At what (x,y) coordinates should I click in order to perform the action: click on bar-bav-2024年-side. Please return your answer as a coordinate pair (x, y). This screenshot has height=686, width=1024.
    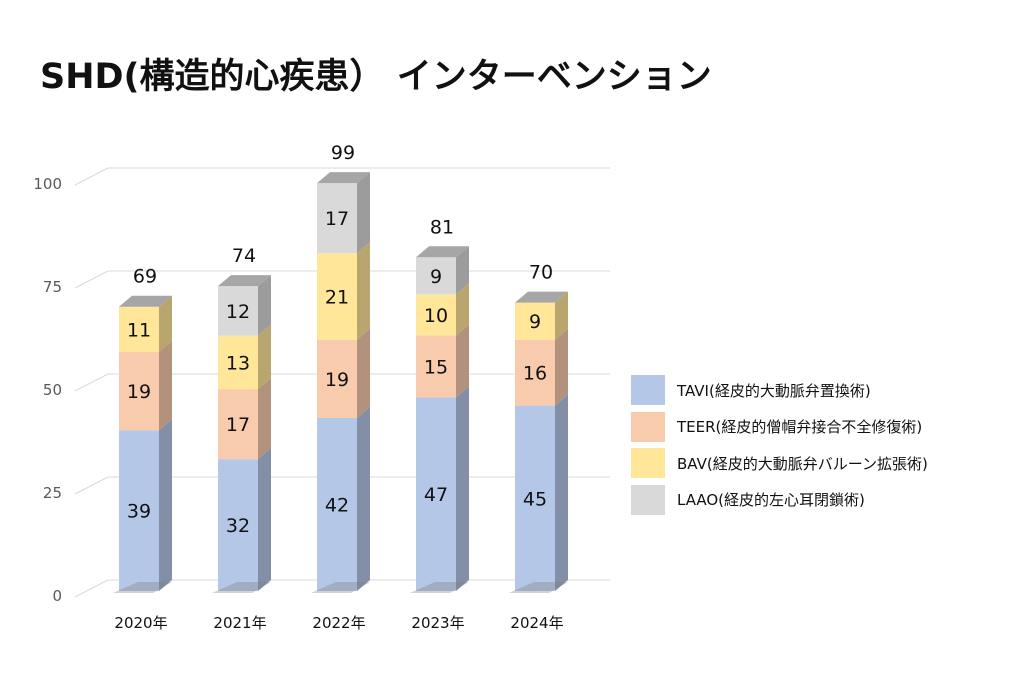
    Looking at the image, I should click on (561, 315).